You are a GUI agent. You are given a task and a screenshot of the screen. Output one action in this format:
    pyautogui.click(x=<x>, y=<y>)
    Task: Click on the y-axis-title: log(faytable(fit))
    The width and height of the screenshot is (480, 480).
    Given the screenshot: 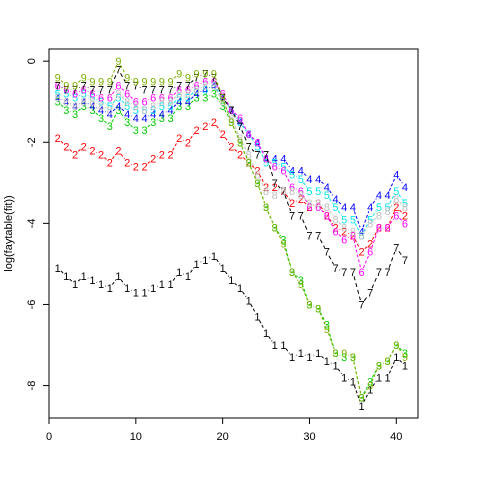 What is the action you would take?
    pyautogui.click(x=9, y=233)
    